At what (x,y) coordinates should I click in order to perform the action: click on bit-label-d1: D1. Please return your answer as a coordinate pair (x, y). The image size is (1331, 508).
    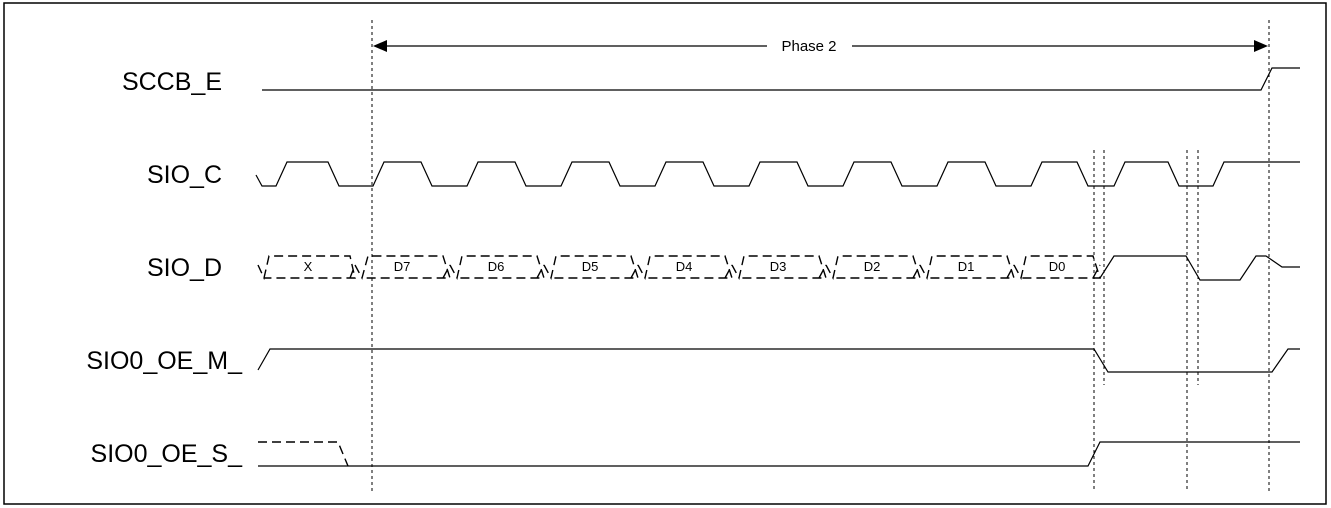
    Looking at the image, I should click on (966, 266).